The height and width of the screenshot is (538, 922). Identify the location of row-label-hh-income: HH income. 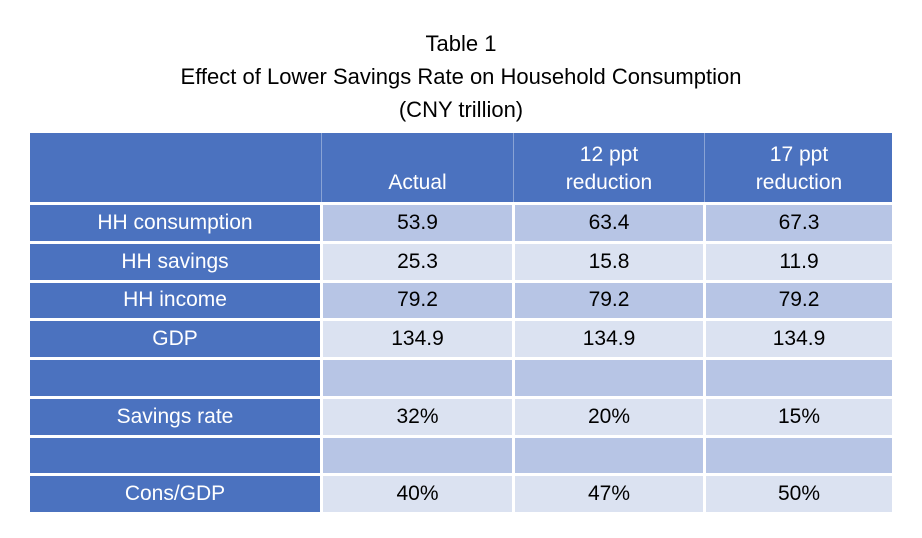
(175, 300).